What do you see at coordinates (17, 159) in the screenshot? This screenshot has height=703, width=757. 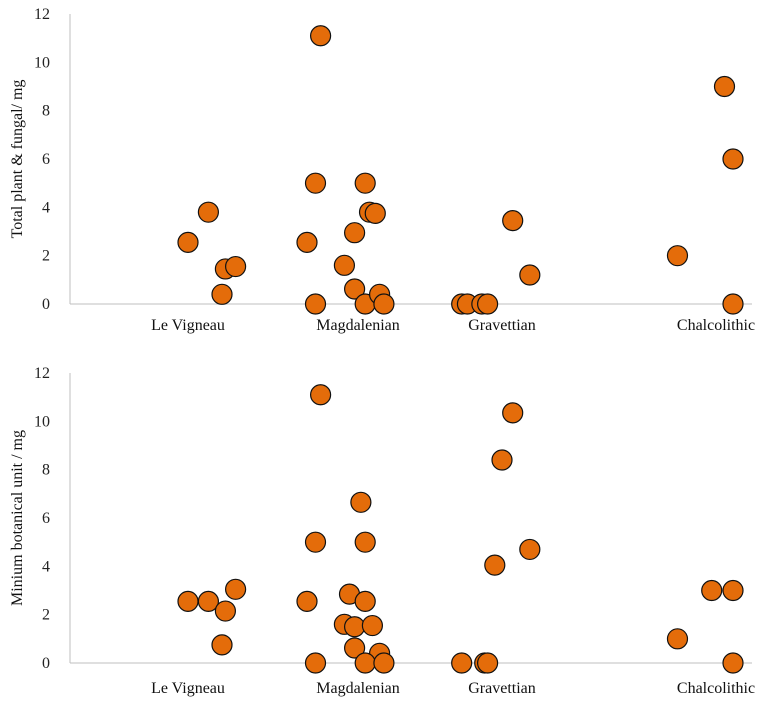 I see `y-axis-label: Total plant & fungal/ mg` at bounding box center [17, 159].